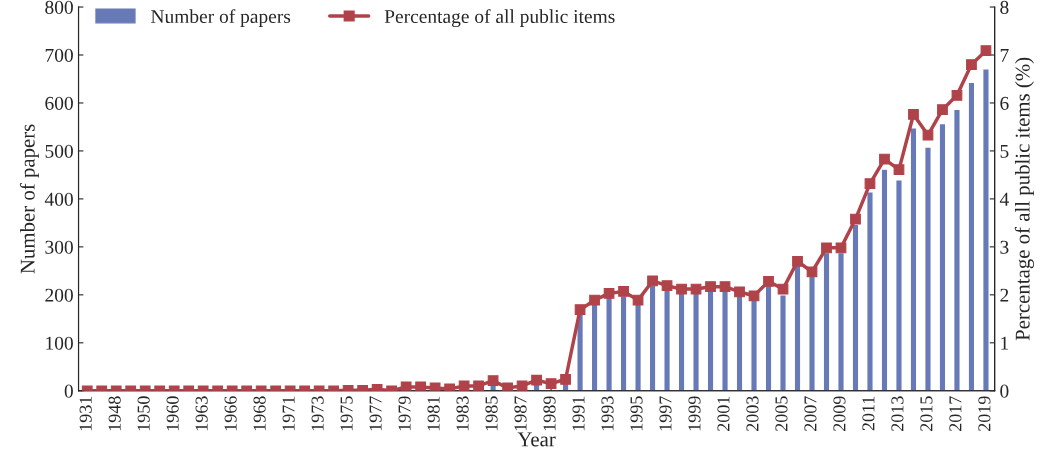 The height and width of the screenshot is (468, 1047). I want to click on x-tick-label: 1999, so click(694, 413).